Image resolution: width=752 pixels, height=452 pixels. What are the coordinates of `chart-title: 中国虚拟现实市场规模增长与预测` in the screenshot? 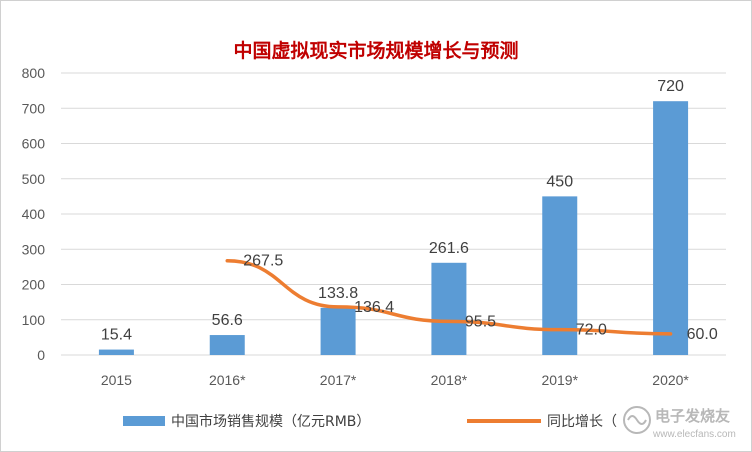 It's located at (375, 50).